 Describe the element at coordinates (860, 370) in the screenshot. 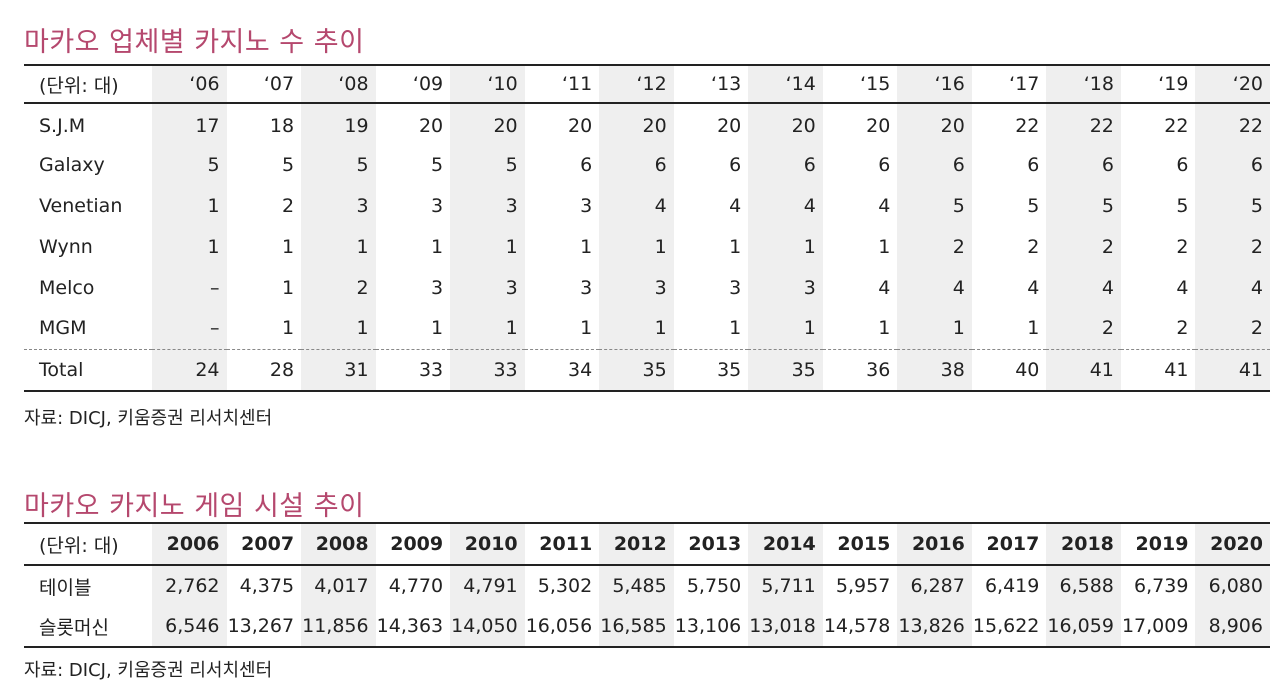

I see `table-cell: 36` at that location.